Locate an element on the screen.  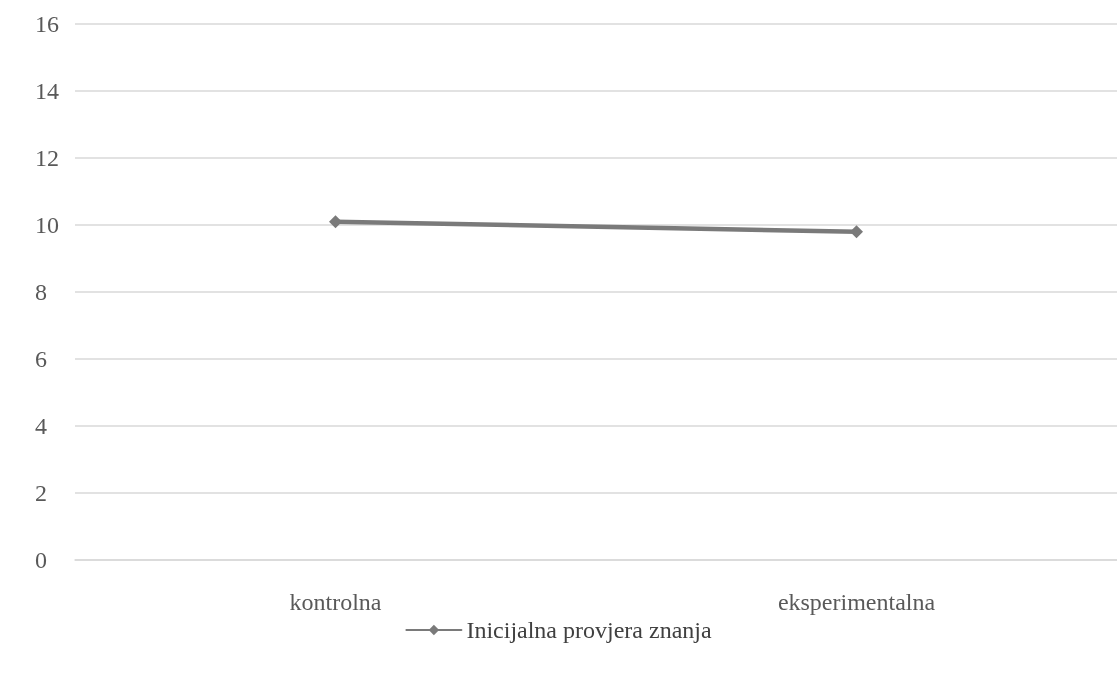
y-tick-label: 14 is located at coordinates (47, 91).